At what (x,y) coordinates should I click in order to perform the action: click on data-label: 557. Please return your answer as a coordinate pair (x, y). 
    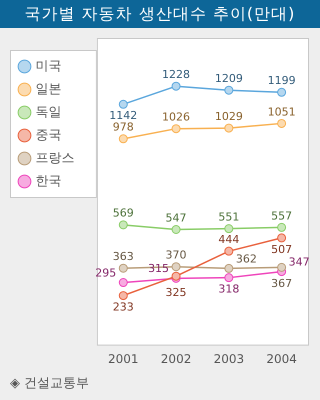
    Looking at the image, I should click on (281, 215).